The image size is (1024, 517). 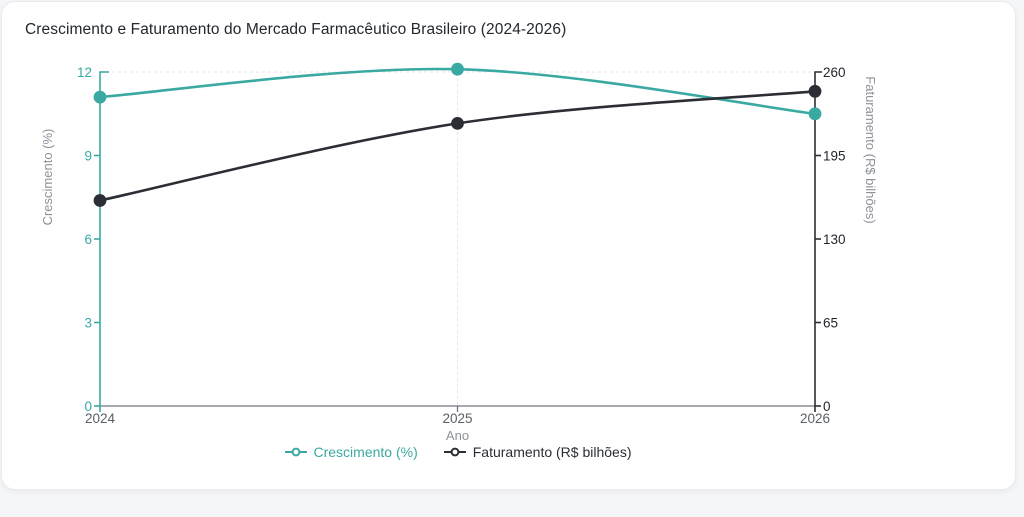 I want to click on legend-label-crescimento: Crescimento (%), so click(x=365, y=452).